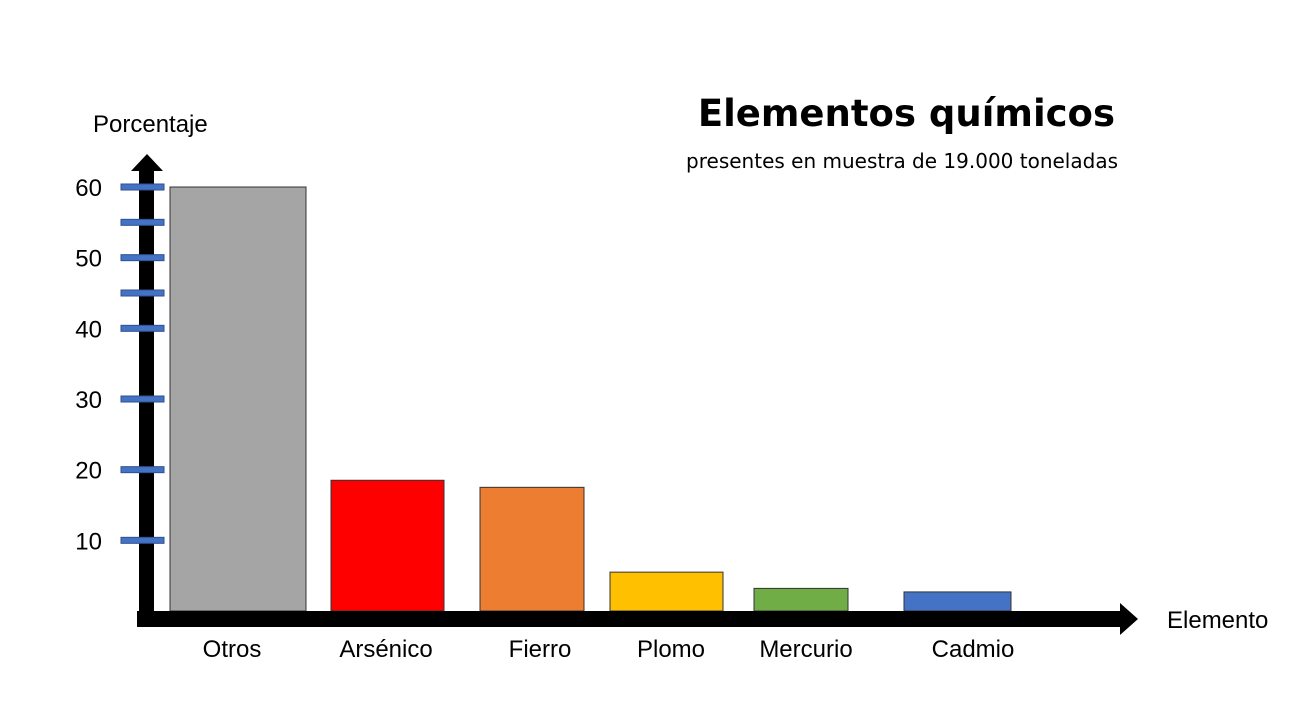 This screenshot has height=707, width=1306. What do you see at coordinates (232, 649) in the screenshot?
I see `category-label: Otros` at bounding box center [232, 649].